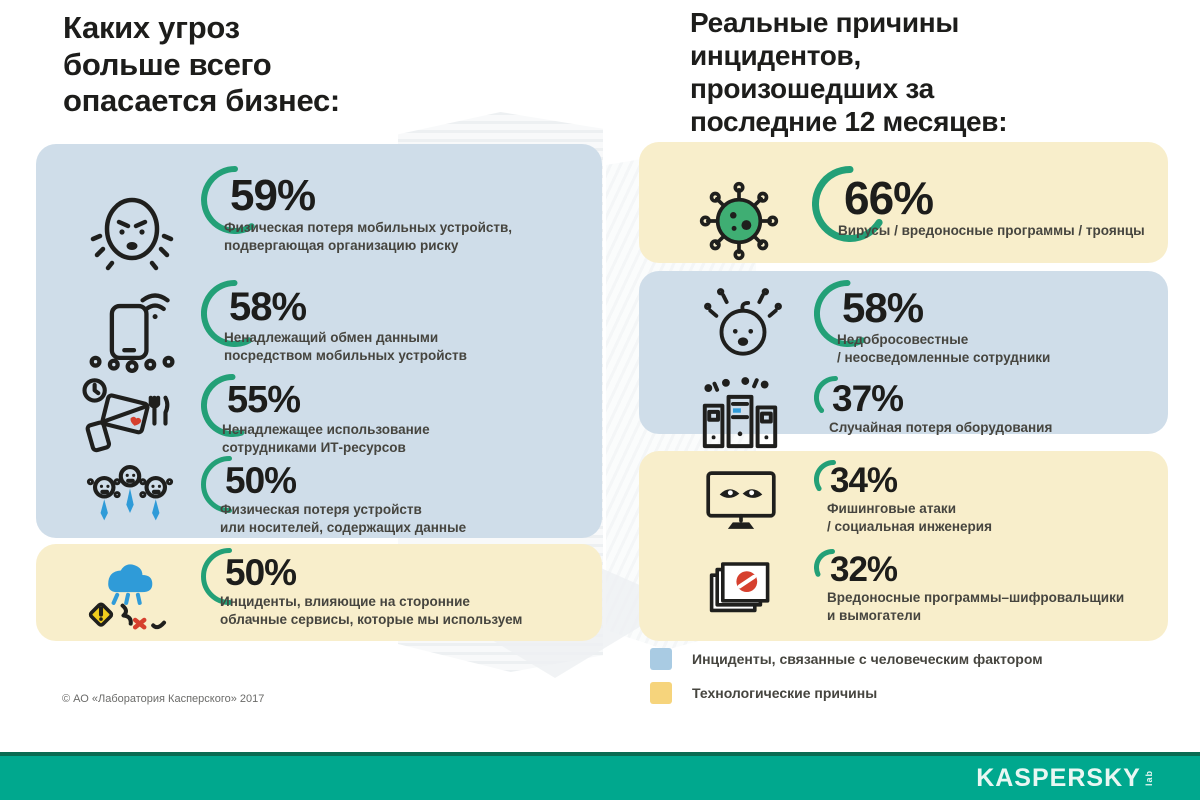  I want to click on phishing-monitor-icon, so click(741, 501).